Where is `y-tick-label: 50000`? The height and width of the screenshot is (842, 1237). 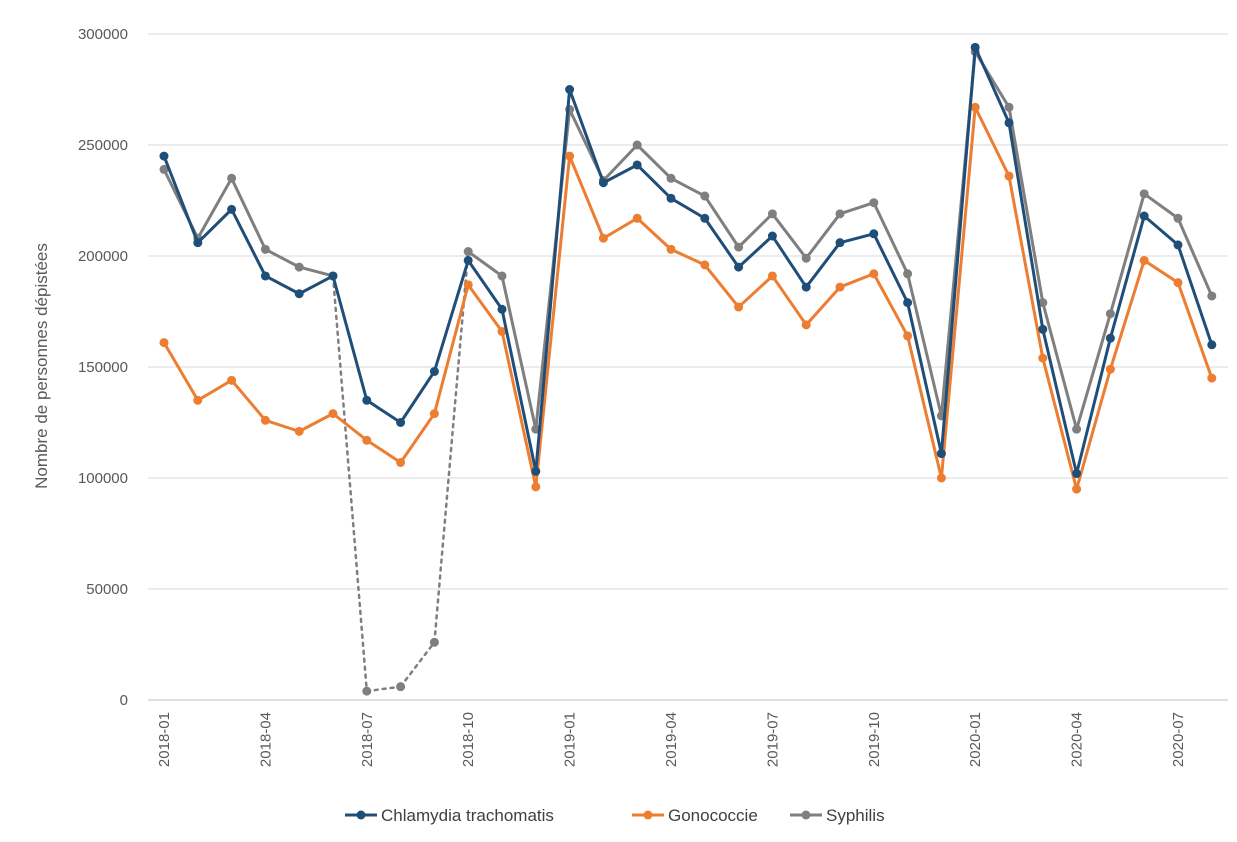 y-tick-label: 50000 is located at coordinates (107, 589).